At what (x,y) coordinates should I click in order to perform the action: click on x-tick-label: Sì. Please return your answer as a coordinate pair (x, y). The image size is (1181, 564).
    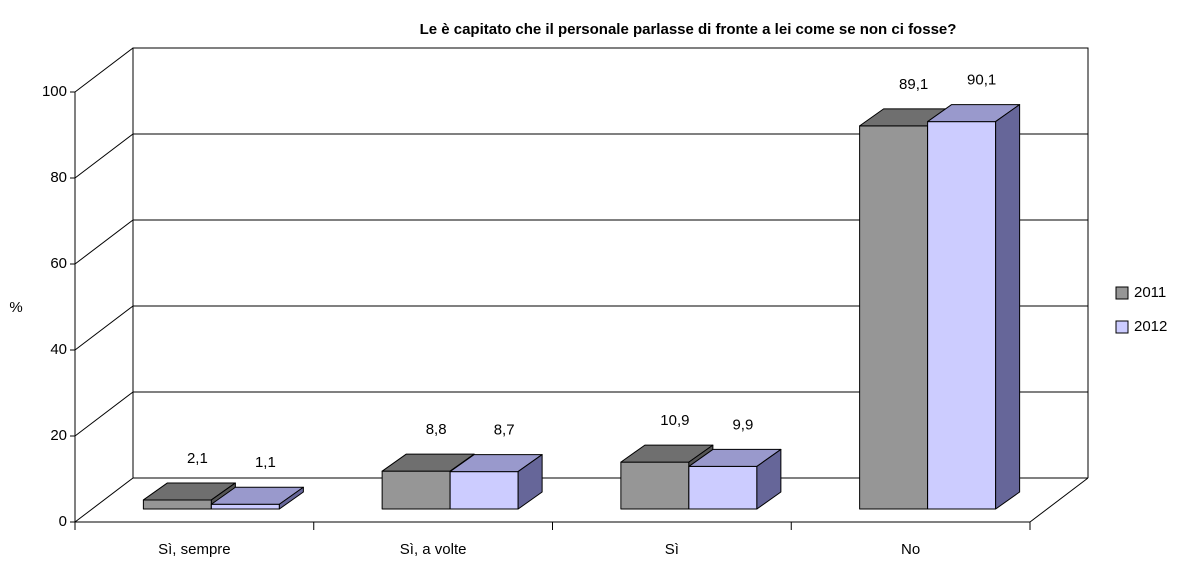
    Looking at the image, I should click on (672, 549).